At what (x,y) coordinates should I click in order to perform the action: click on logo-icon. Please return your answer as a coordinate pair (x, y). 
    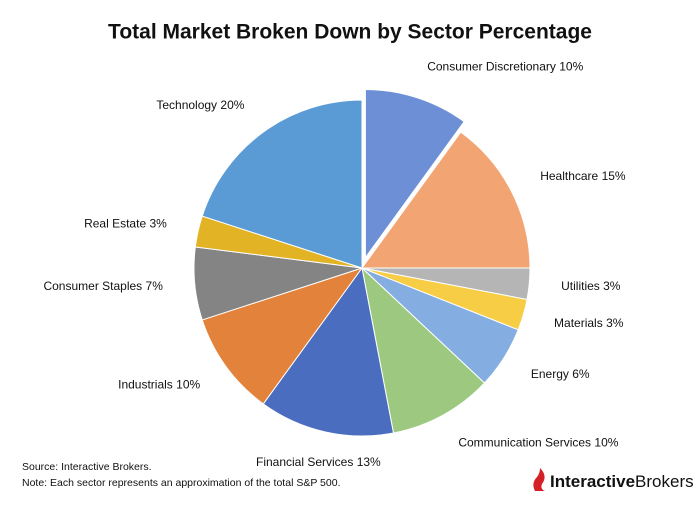
    Looking at the image, I should click on (539, 479).